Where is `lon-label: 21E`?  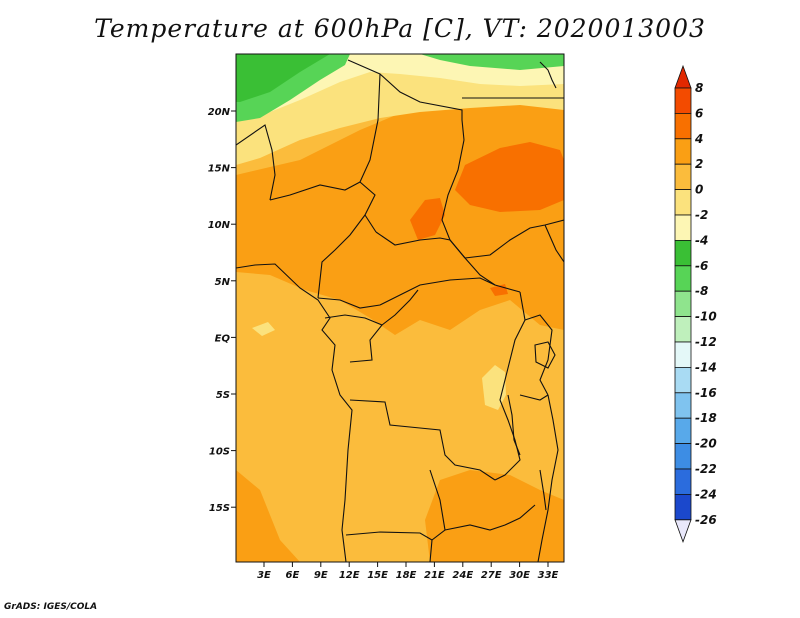
lon-label: 21E is located at coordinates (434, 575).